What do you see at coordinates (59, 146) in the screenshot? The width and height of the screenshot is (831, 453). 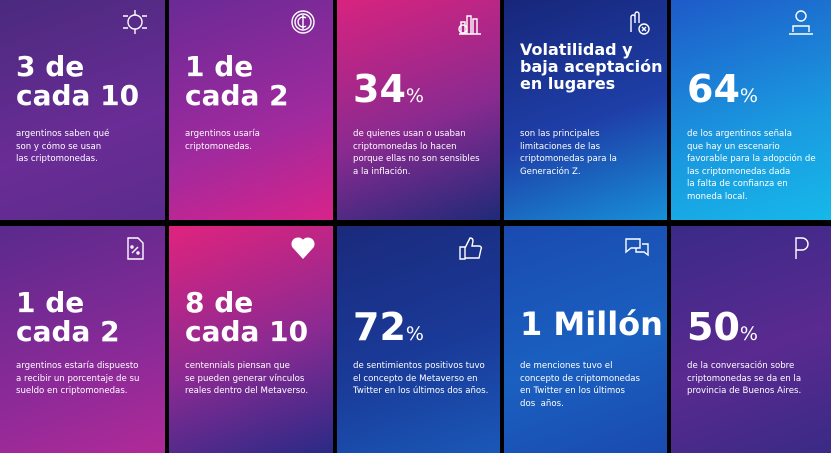 I see `body-line: son y cómo se usan` at bounding box center [59, 146].